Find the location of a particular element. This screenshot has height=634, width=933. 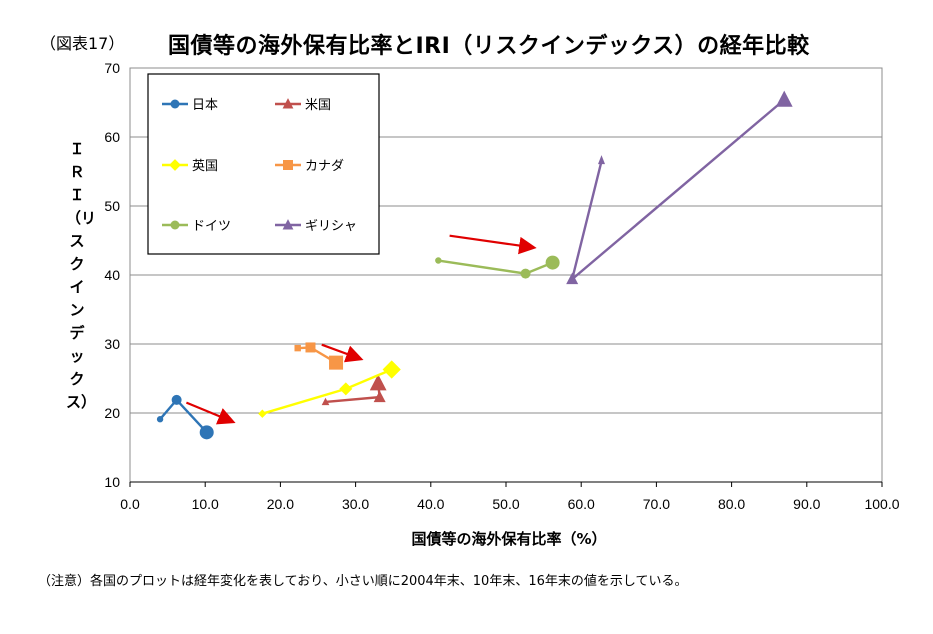

x-tick-label: 40.0 is located at coordinates (430, 504).